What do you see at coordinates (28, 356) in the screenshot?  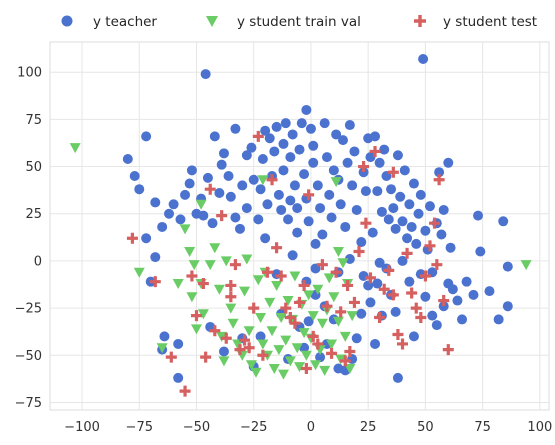 I see `y-tick-label: −50` at bounding box center [28, 356].